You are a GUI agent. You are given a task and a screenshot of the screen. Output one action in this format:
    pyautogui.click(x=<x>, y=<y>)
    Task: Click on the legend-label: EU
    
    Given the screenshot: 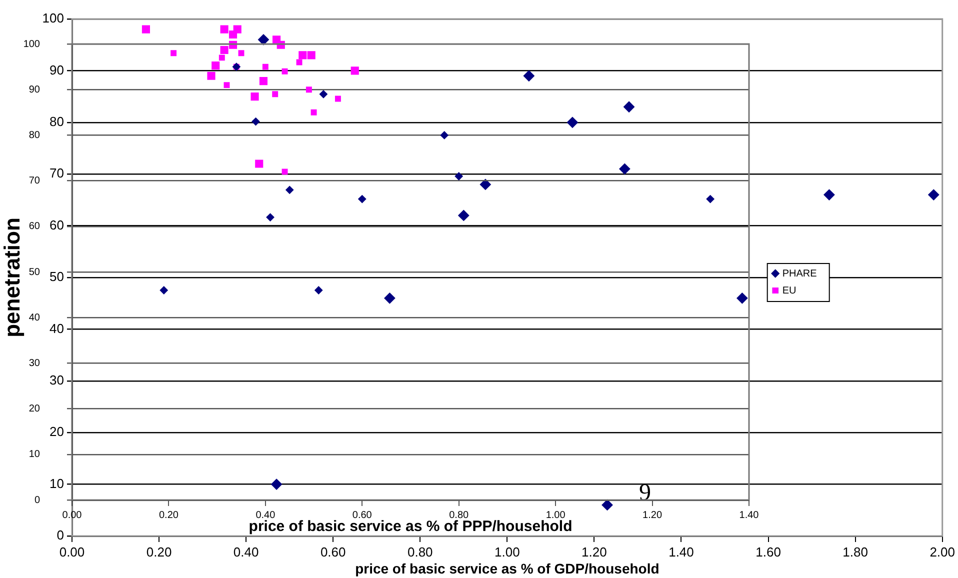 What is the action you would take?
    pyautogui.click(x=789, y=290)
    